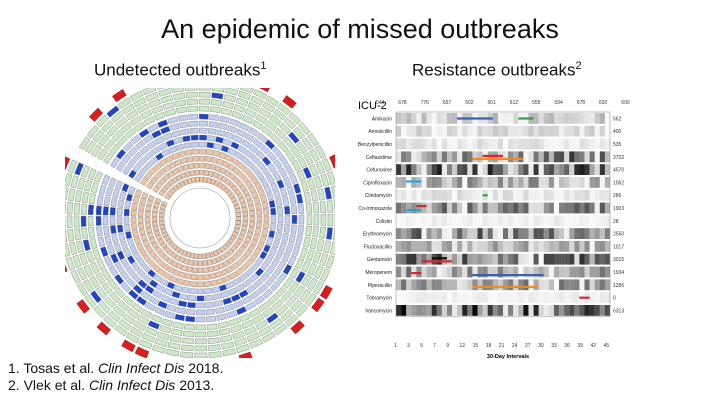 This screenshot has width=720, height=405. What do you see at coordinates (489, 346) in the screenshot?
I see `x-tick-label: 18` at bounding box center [489, 346].